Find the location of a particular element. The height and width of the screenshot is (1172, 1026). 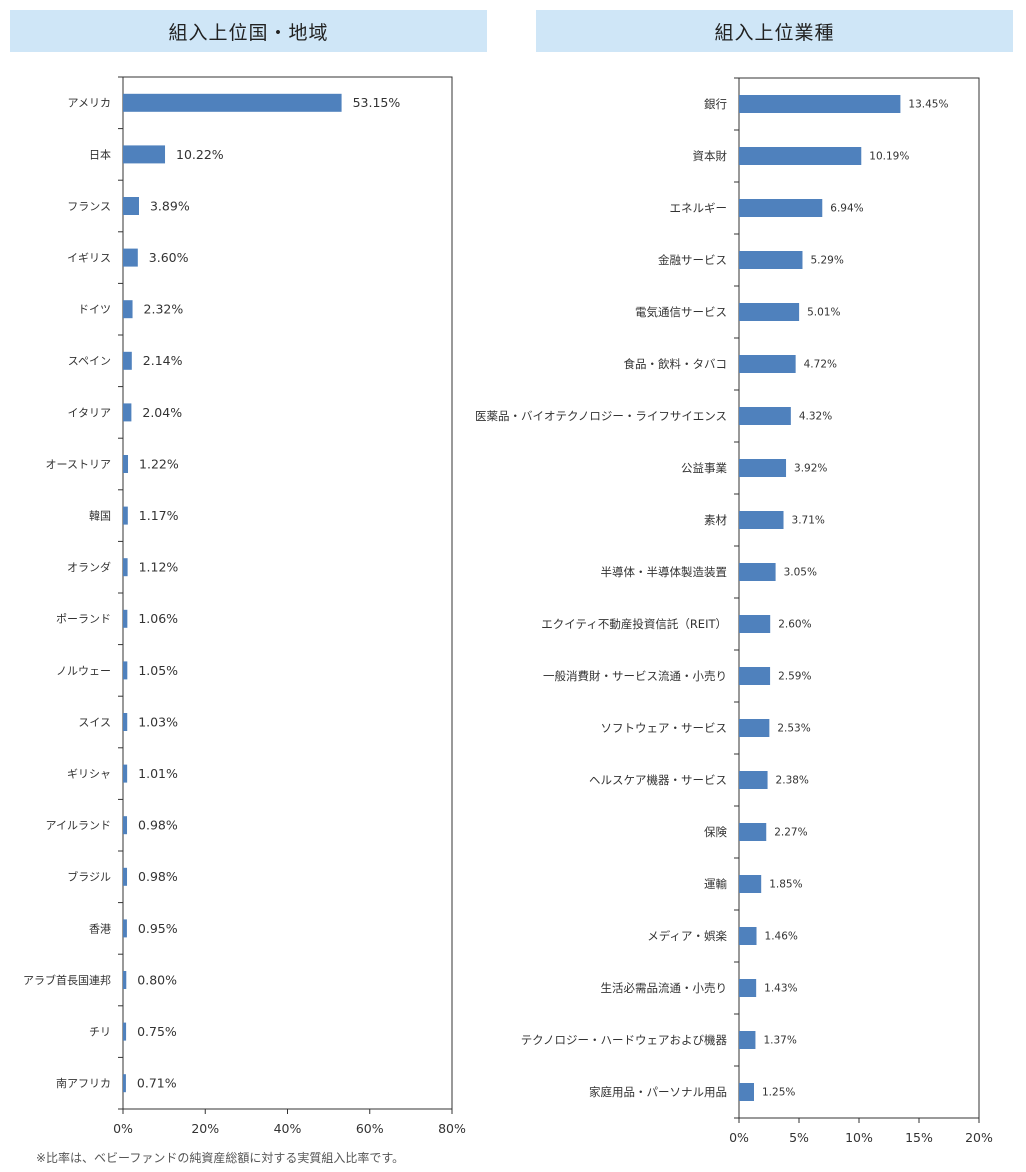

category-label: 資本財 is located at coordinates (710, 156).